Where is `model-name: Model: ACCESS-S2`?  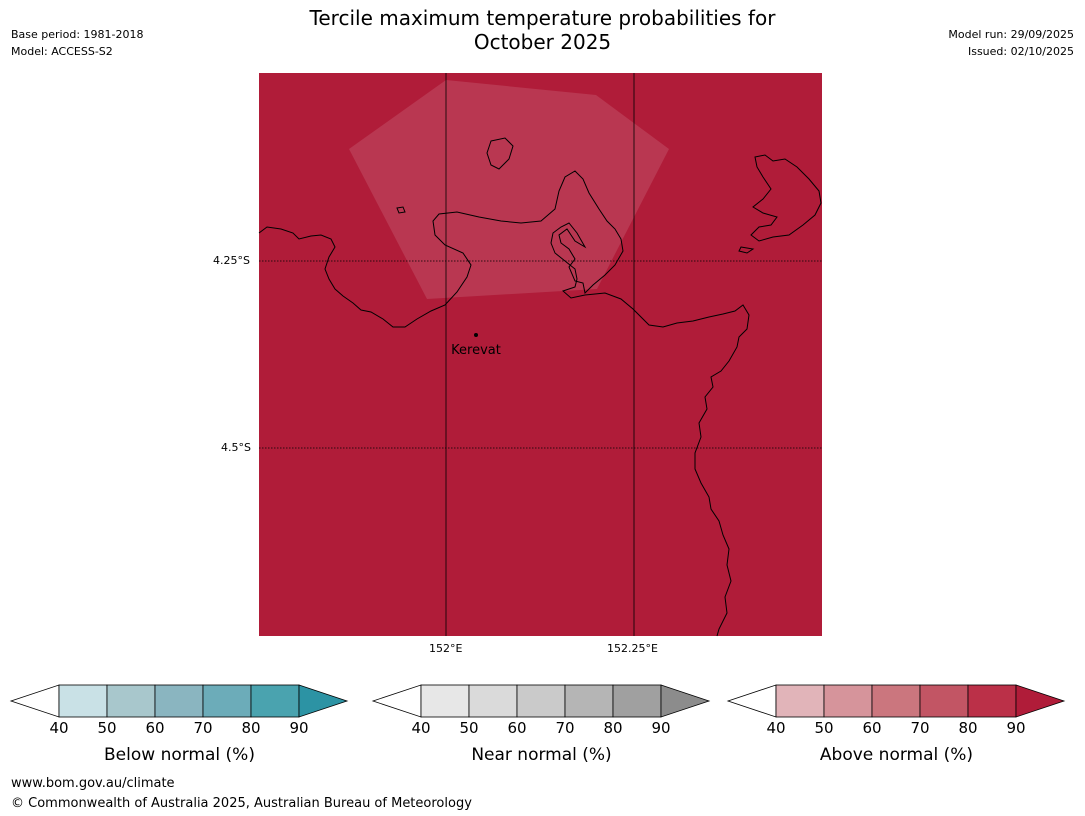
model-name: Model: ACCESS-S2 is located at coordinates (62, 51).